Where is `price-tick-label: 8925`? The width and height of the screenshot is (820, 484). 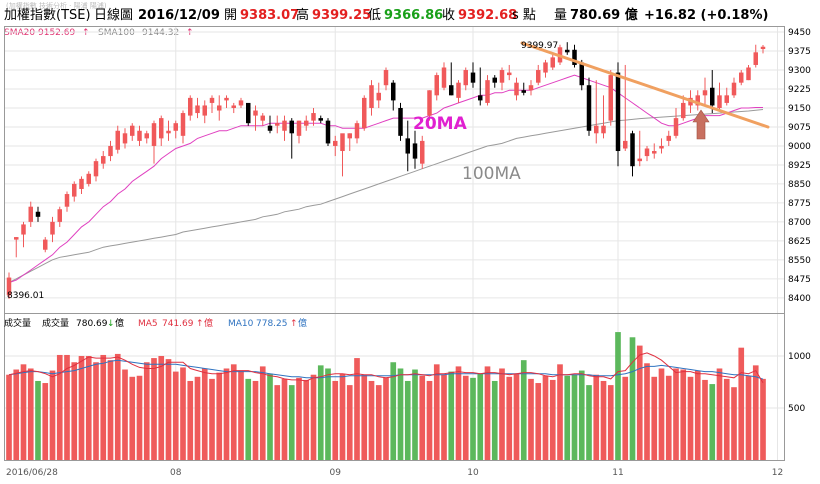
price-tick-label: 8925 is located at coordinates (799, 166).